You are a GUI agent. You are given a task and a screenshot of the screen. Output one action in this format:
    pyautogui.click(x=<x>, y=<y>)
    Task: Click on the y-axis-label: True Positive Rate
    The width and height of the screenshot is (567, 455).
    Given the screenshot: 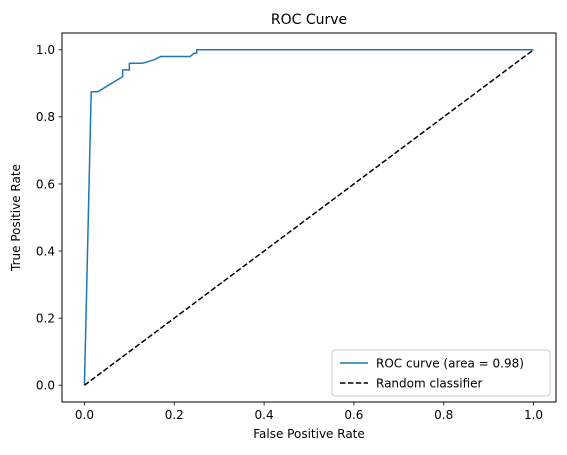 What is the action you would take?
    pyautogui.click(x=16, y=218)
    